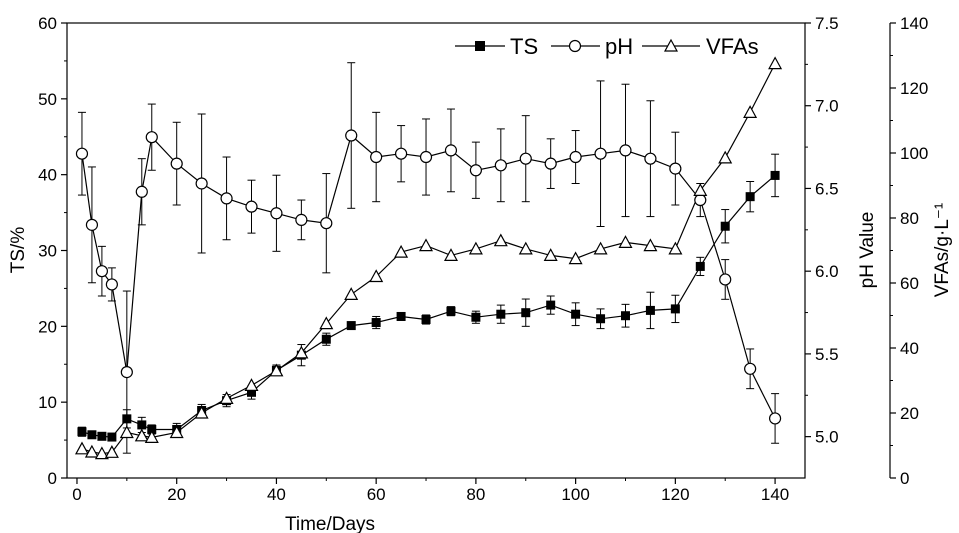 The height and width of the screenshot is (533, 959). I want to click on x-tick-label: 0, so click(76, 494).